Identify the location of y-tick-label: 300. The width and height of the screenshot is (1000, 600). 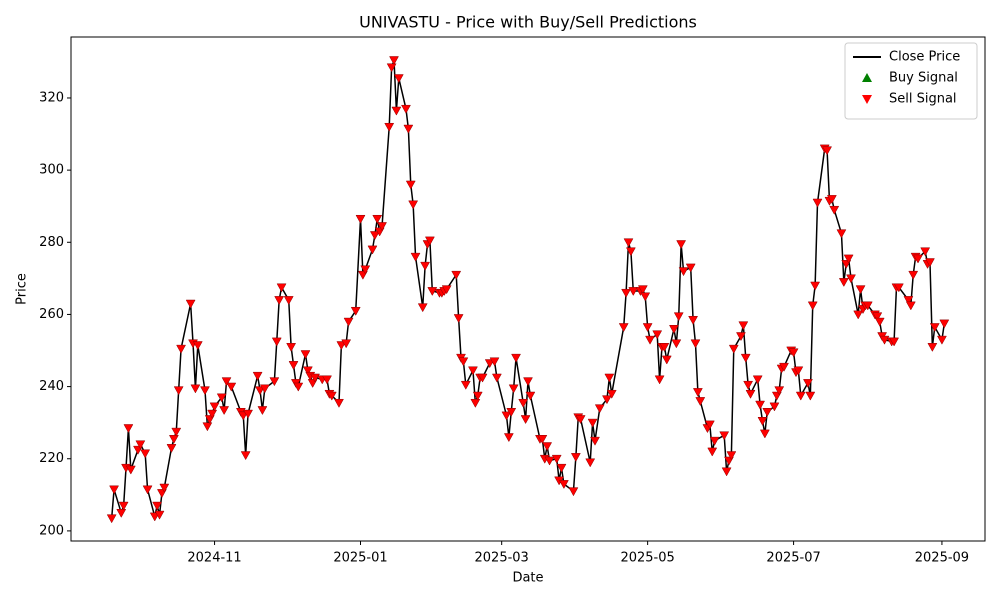
(51, 170).